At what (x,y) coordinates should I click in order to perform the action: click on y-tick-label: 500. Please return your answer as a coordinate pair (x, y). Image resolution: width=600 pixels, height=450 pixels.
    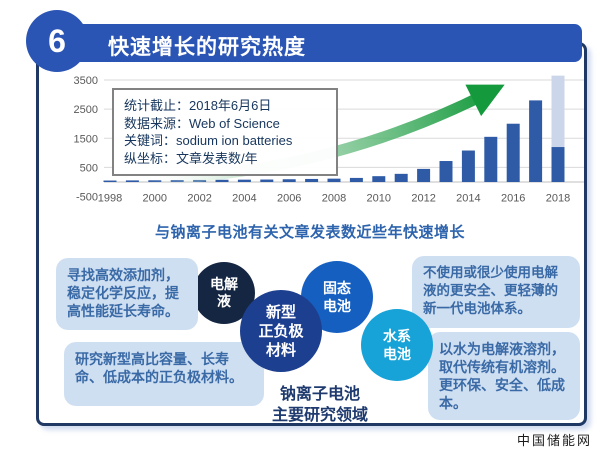
    Looking at the image, I should click on (89, 168).